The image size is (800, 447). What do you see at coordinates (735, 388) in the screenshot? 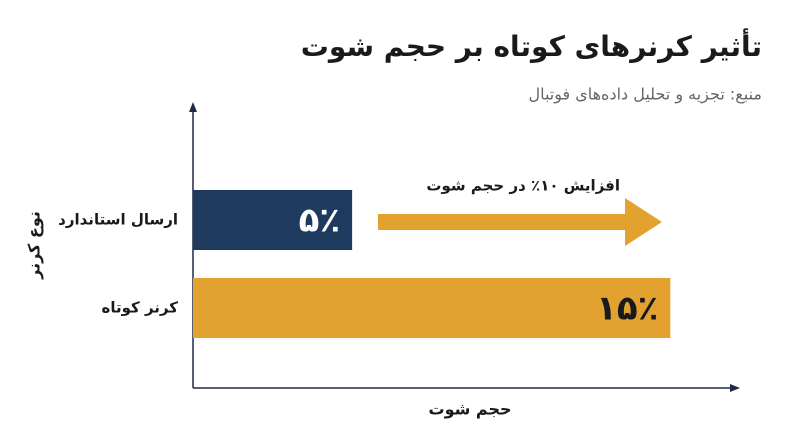
I see `x-axis-arrow` at bounding box center [735, 388].